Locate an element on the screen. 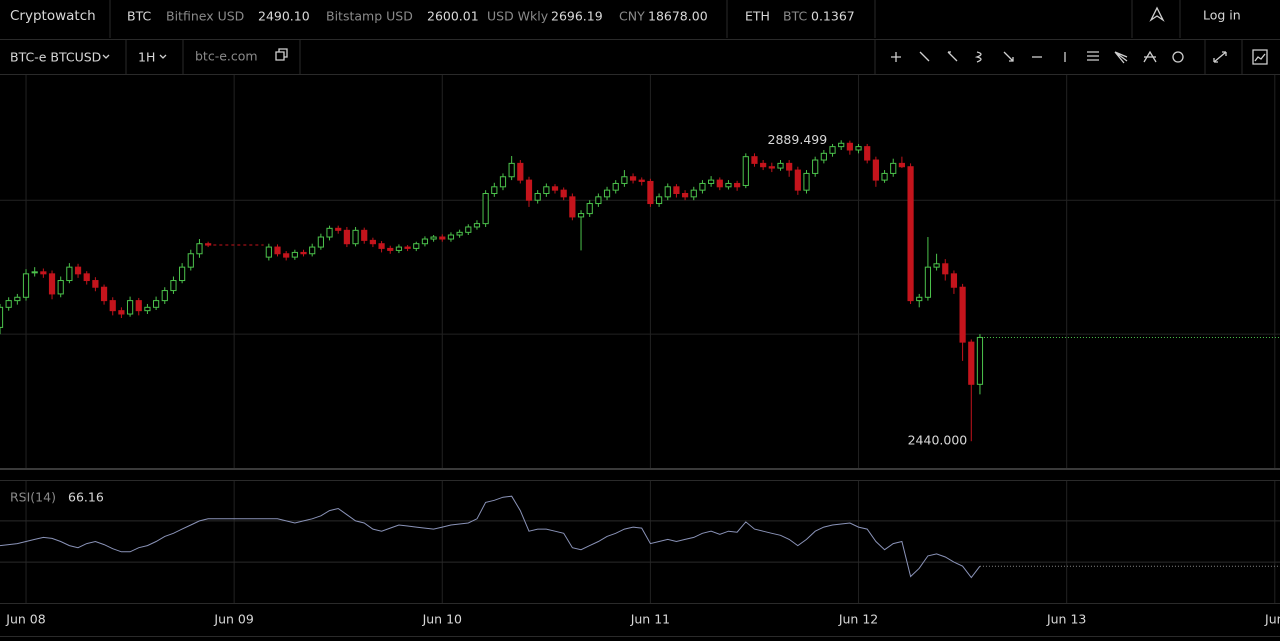  quote-name: BTC is located at coordinates (795, 16).